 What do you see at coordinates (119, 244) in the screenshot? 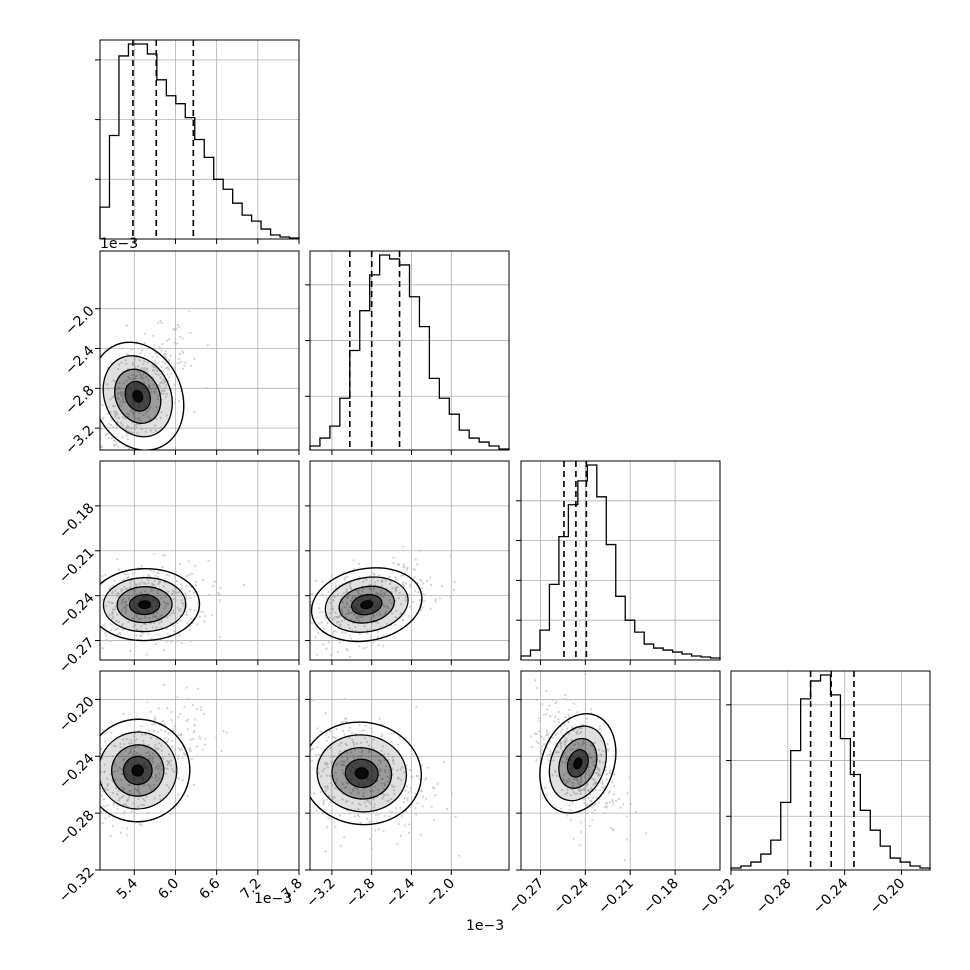
I see `offset-label-param0-hist: 1e−3` at bounding box center [119, 244].